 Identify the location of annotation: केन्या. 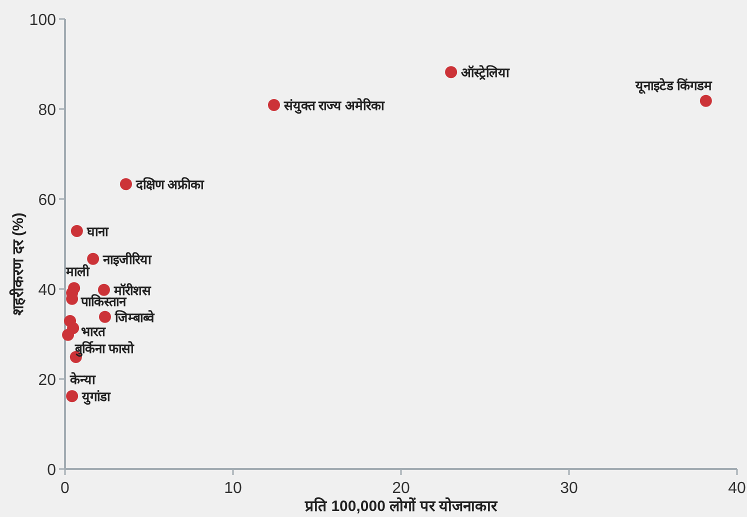
(82, 379).